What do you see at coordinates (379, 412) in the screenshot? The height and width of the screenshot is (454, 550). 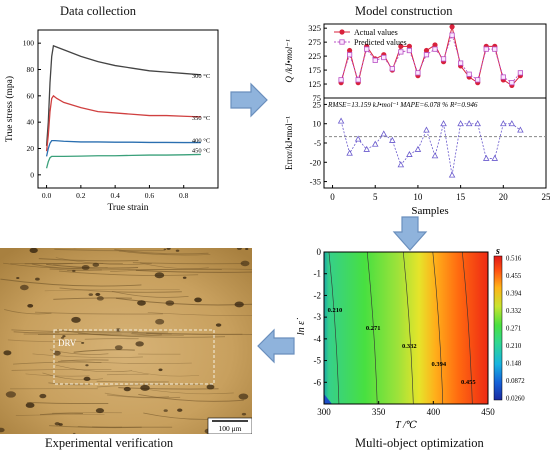 I see `x-tick-label: 350` at bounding box center [379, 412].